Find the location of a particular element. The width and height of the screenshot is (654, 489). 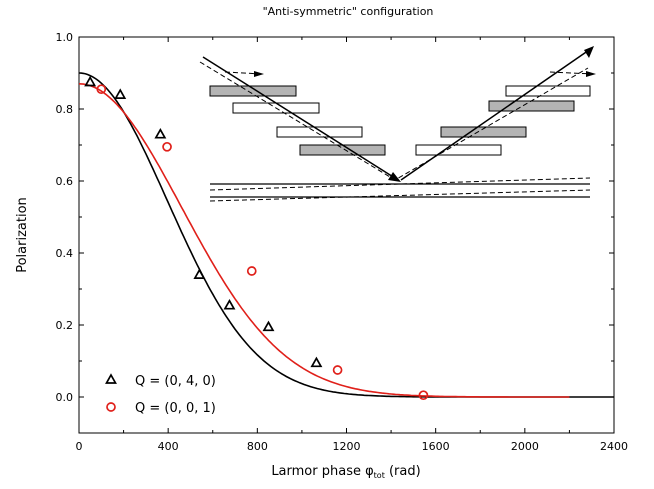

chart-title: "Anti-symmetric" configuration is located at coordinates (348, 11).